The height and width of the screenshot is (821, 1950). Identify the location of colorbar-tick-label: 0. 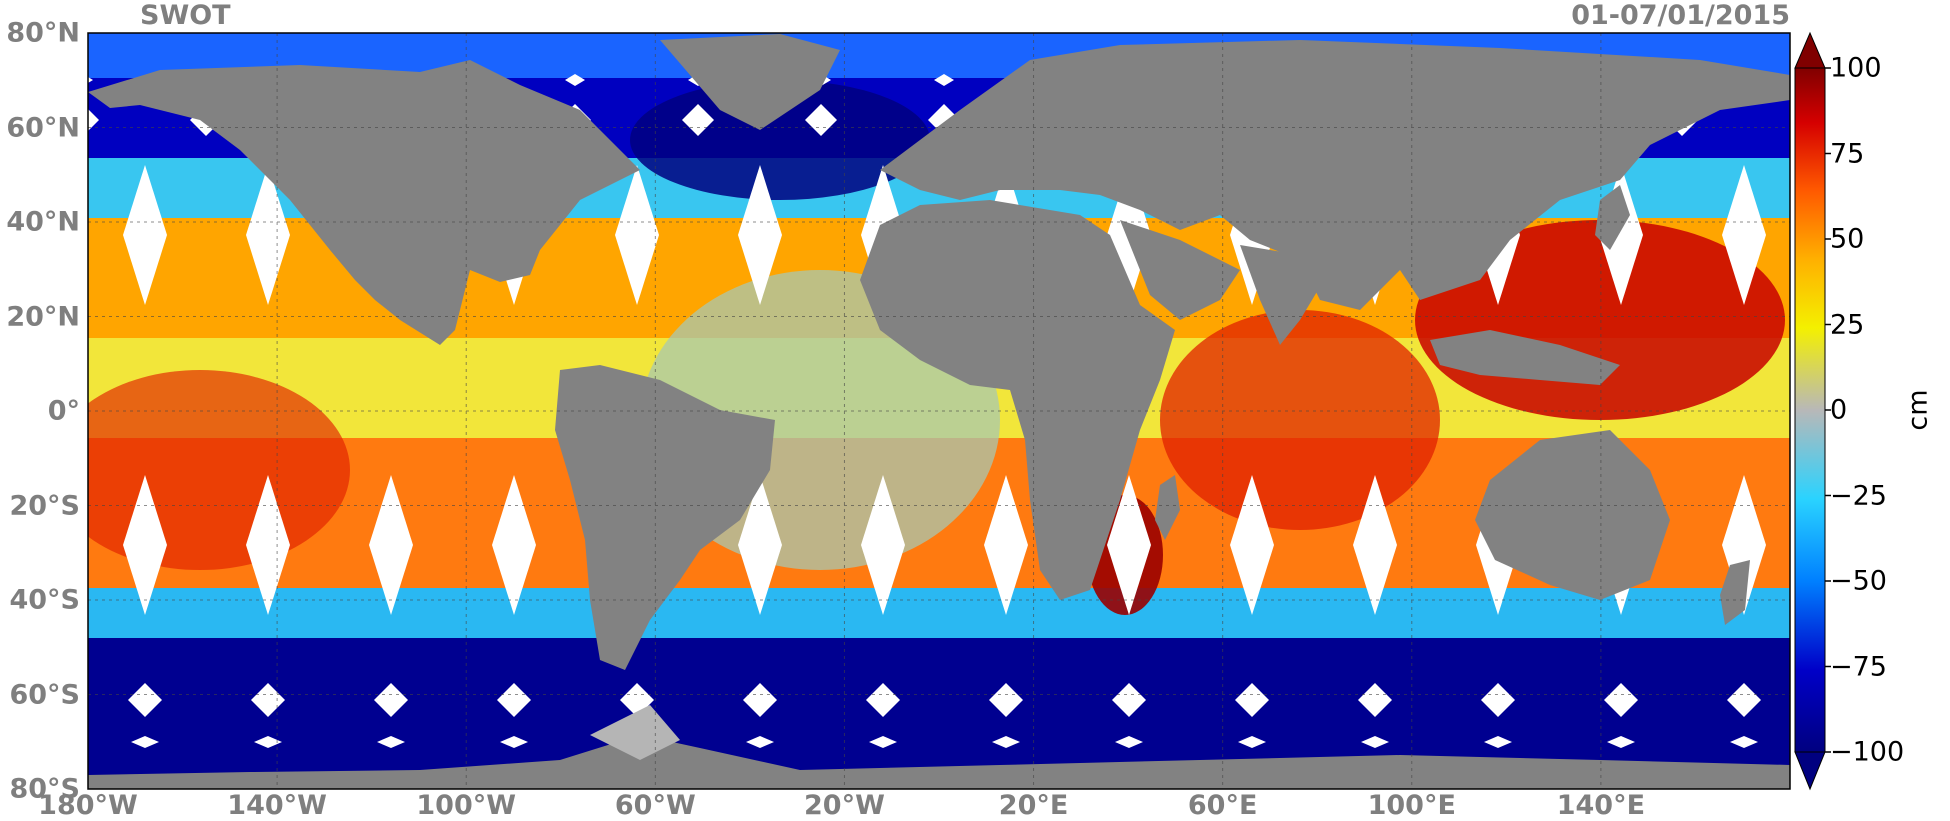
(1839, 410).